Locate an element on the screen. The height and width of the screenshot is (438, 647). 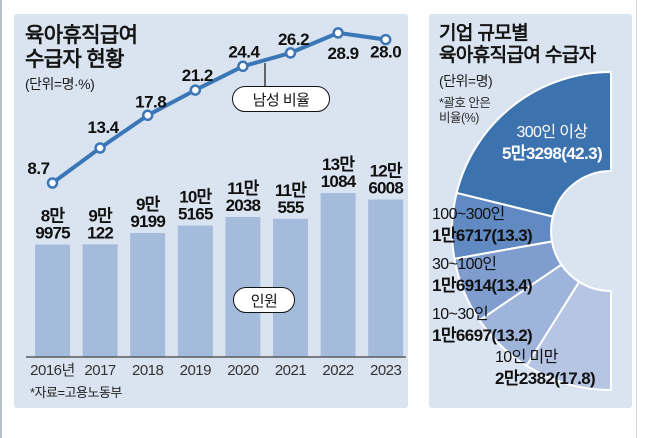
parentheses-note: *괄호 안은 비율(%) is located at coordinates (465, 110).